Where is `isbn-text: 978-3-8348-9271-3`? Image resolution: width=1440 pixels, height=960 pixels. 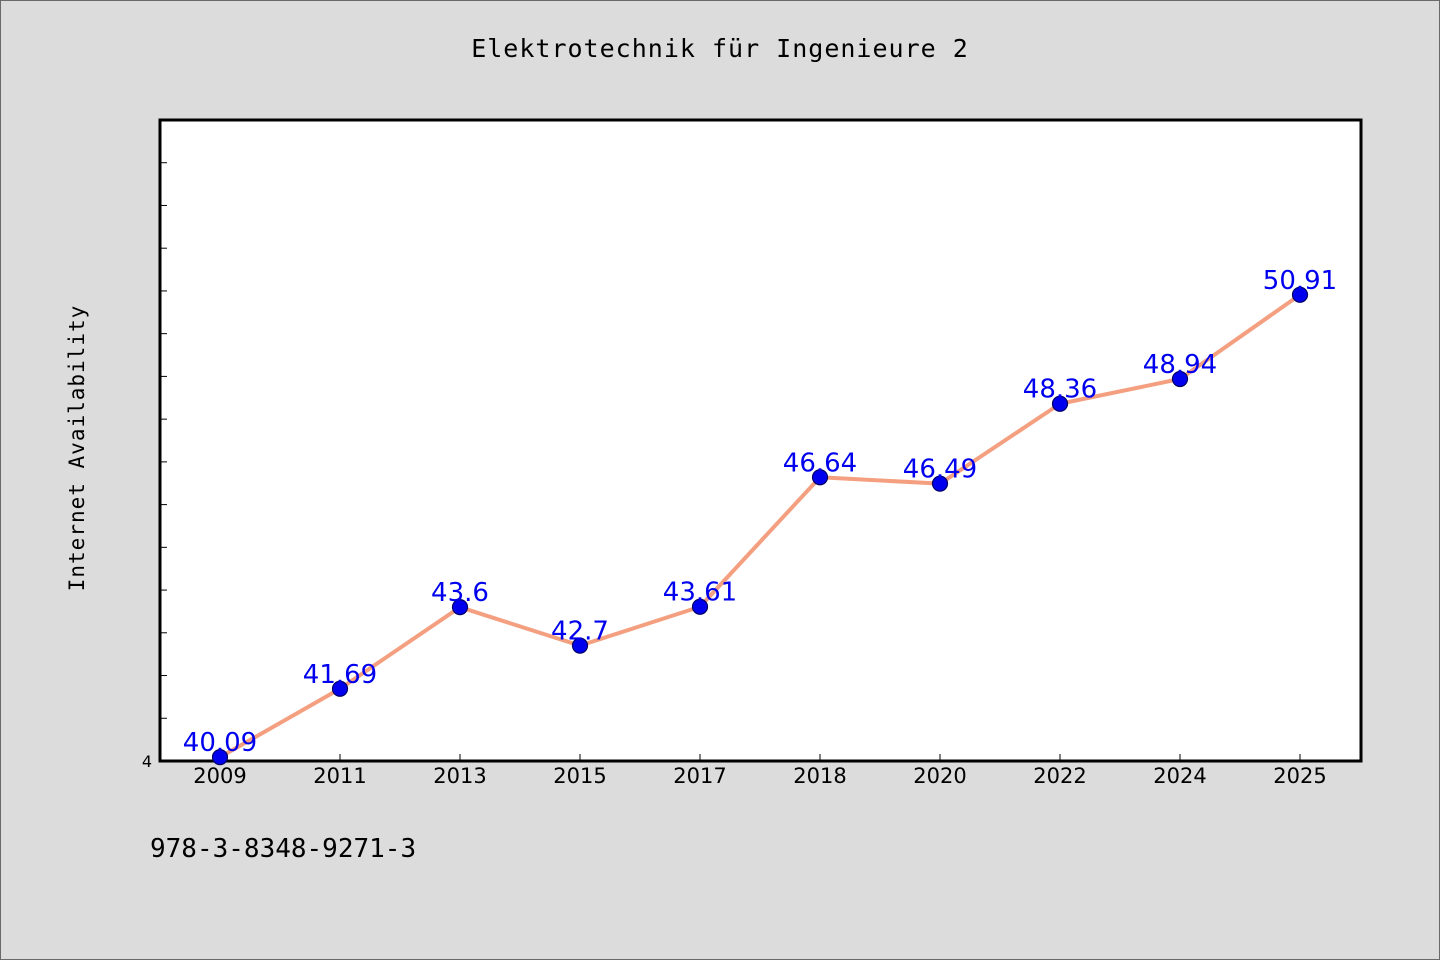 isbn-text: 978-3-8348-9271-3 is located at coordinates (283, 849).